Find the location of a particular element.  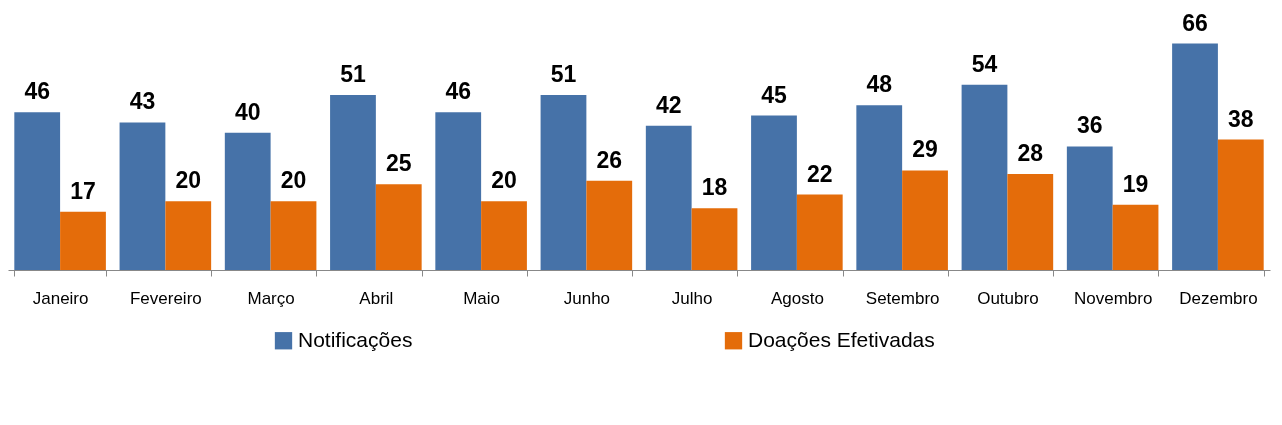

data-label: 66 is located at coordinates (1195, 22).